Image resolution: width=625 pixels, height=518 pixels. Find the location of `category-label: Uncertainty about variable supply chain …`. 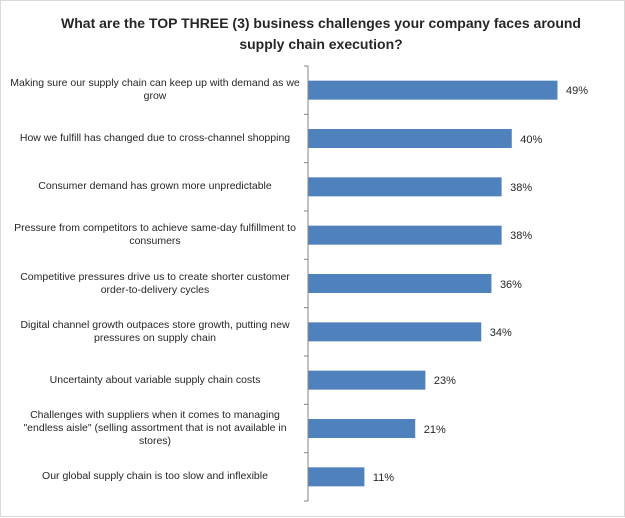

category-label: Uncertainty about variable supply chain … is located at coordinates (155, 379).